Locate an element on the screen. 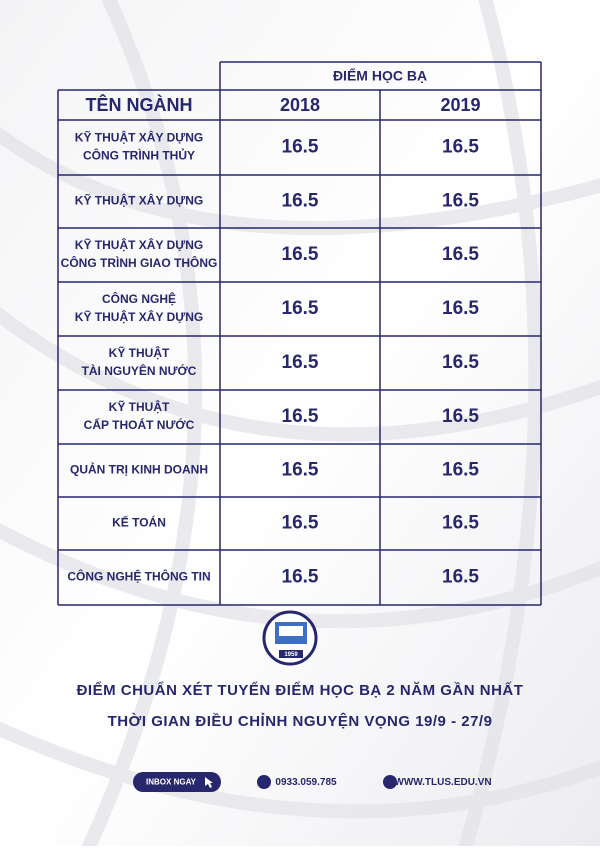 The width and height of the screenshot is (600, 851). web-icon is located at coordinates (390, 782).